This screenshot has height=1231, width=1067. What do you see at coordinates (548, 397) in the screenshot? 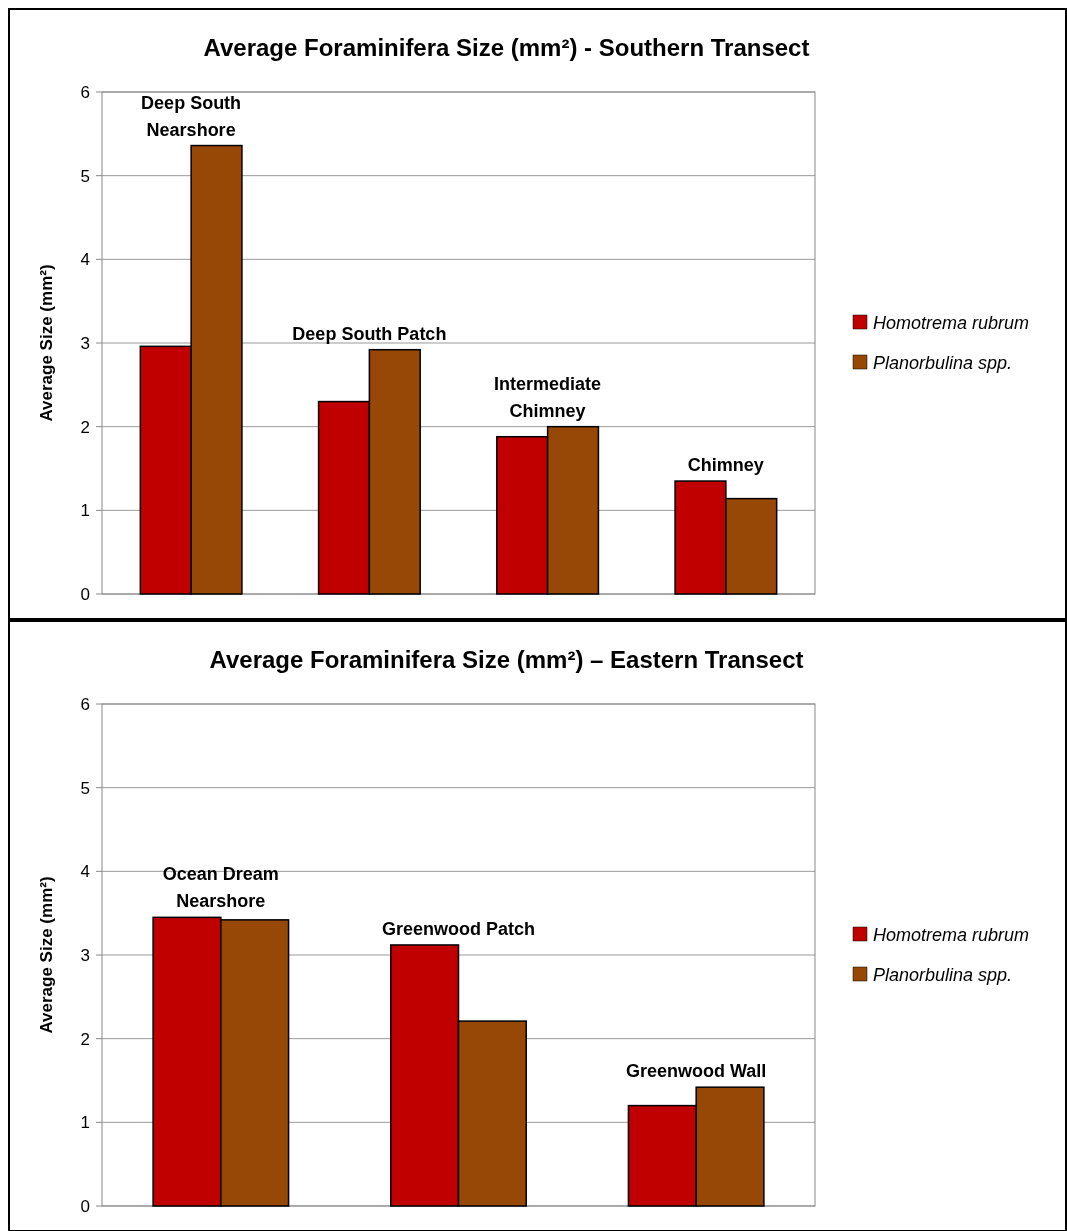
I see `x-tick-label: Intermediate Chimney` at bounding box center [548, 397].